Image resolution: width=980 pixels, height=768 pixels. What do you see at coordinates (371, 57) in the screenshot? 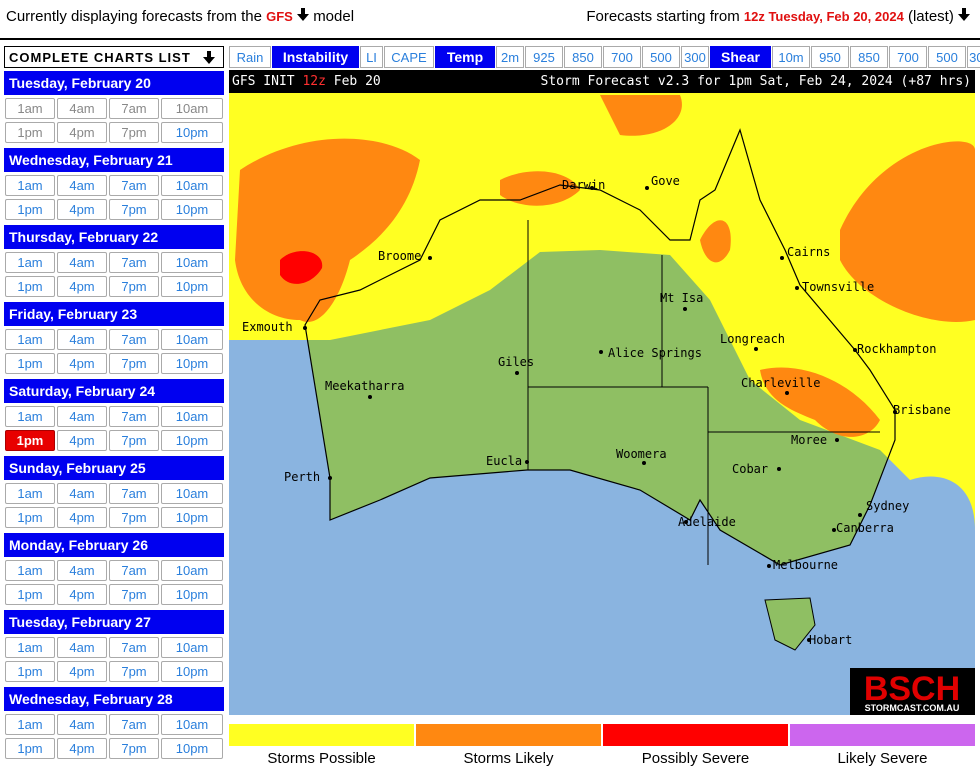
I see `tab: LI` at bounding box center [371, 57].